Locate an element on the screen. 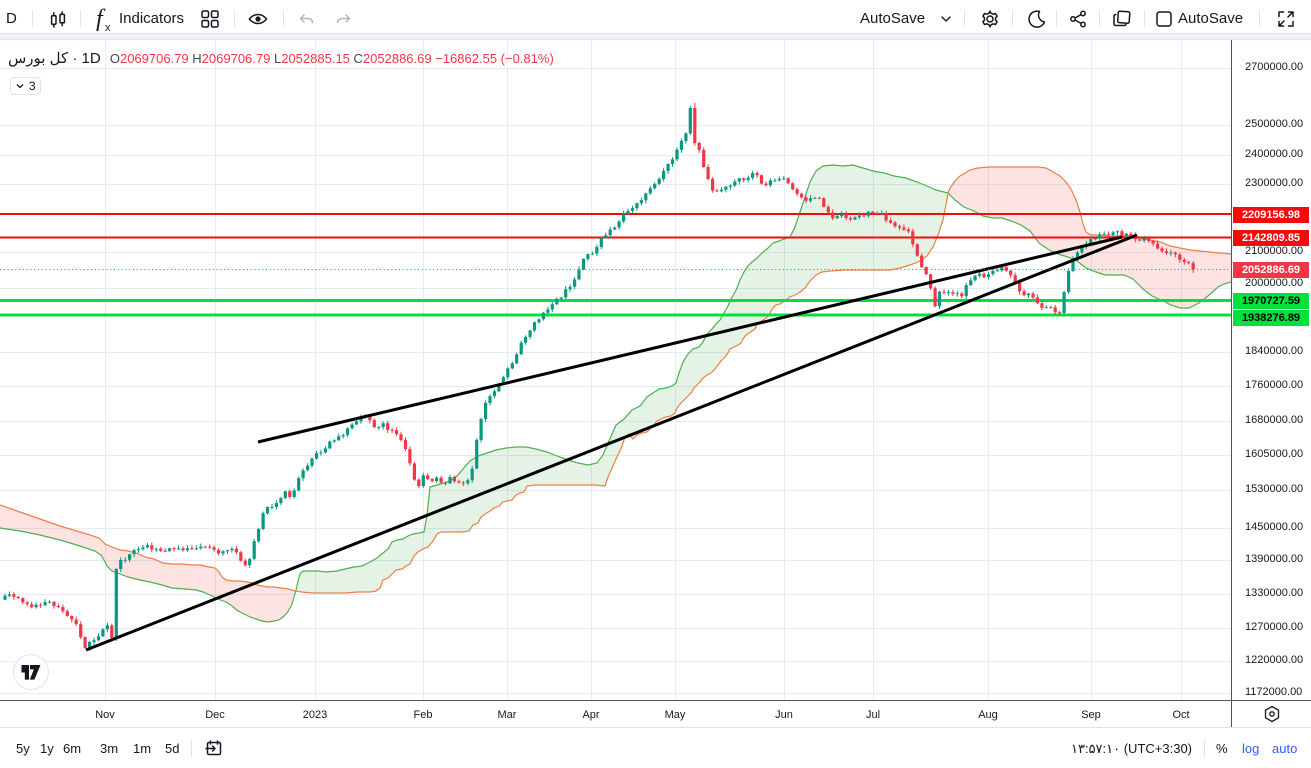 Image resolution: width=1311 pixels, height=768 pixels. svg-text: x is located at coordinates (108, 27).